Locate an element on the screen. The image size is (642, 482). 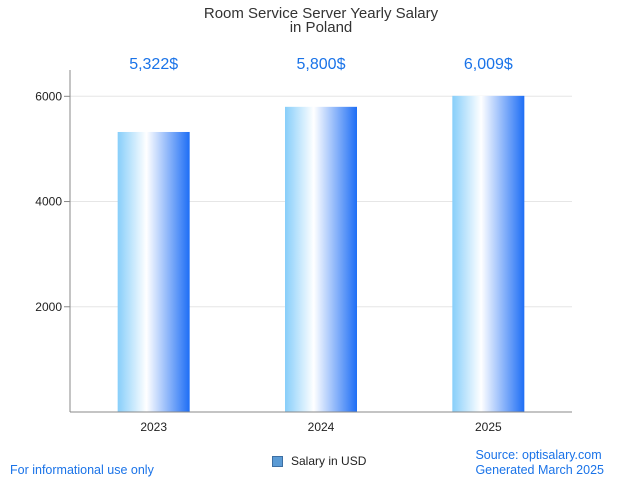
disclaimer-text: For informational use only is located at coordinates (82, 470).